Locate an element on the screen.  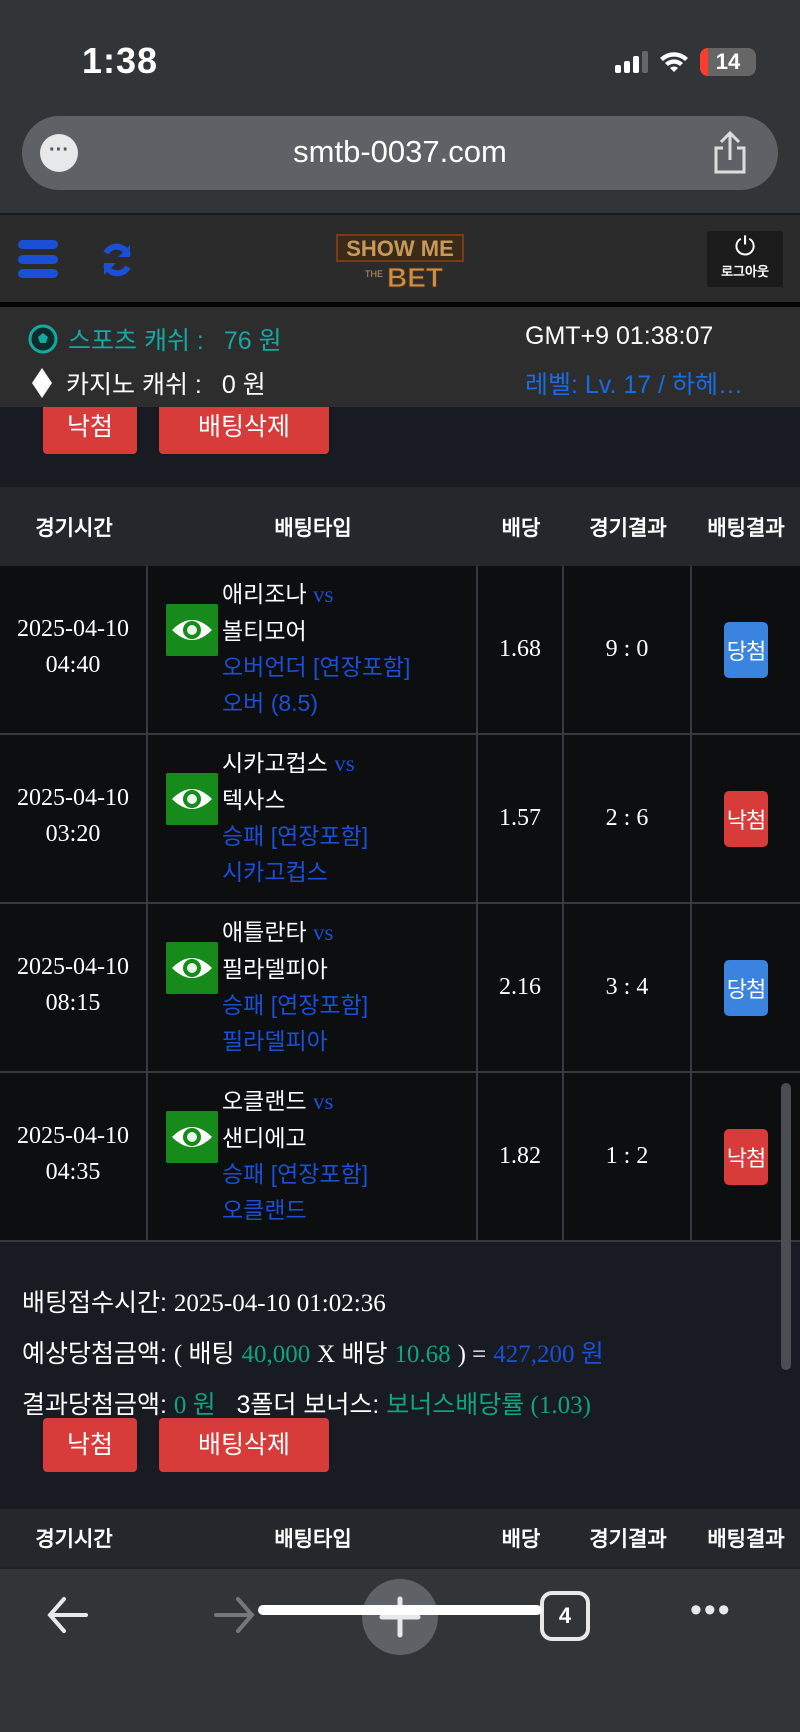
header-odds: 배당 is located at coordinates (521, 528).